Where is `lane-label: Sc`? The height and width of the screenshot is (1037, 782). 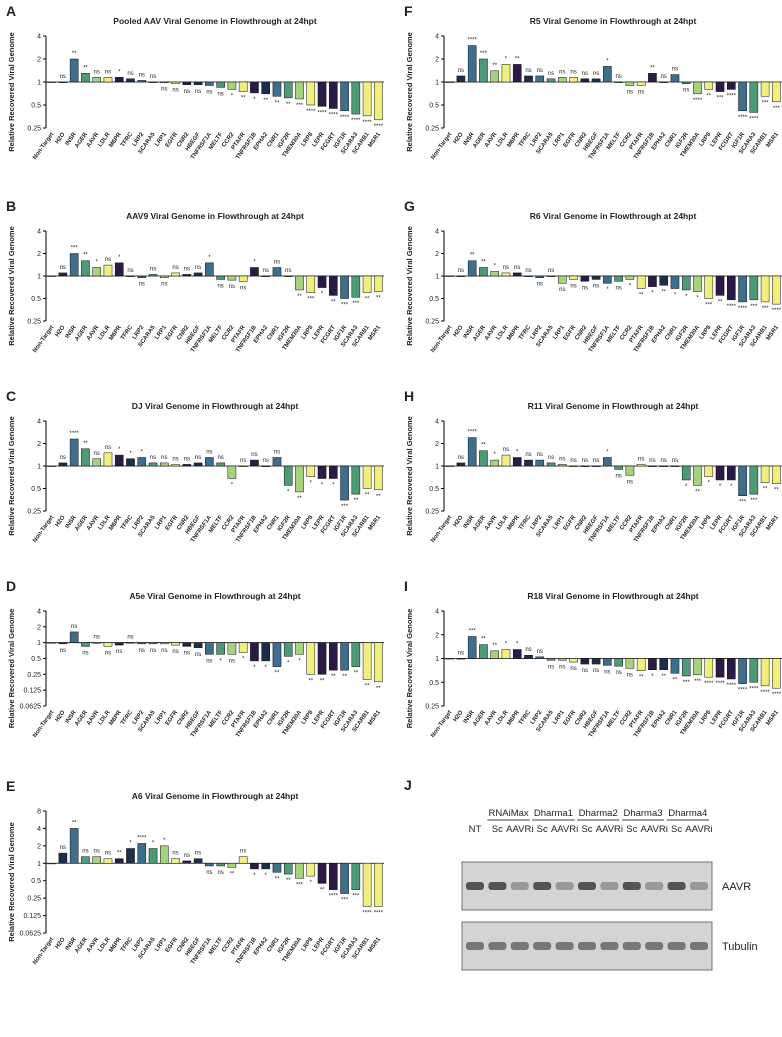 lane-label: Sc is located at coordinates (631, 829).